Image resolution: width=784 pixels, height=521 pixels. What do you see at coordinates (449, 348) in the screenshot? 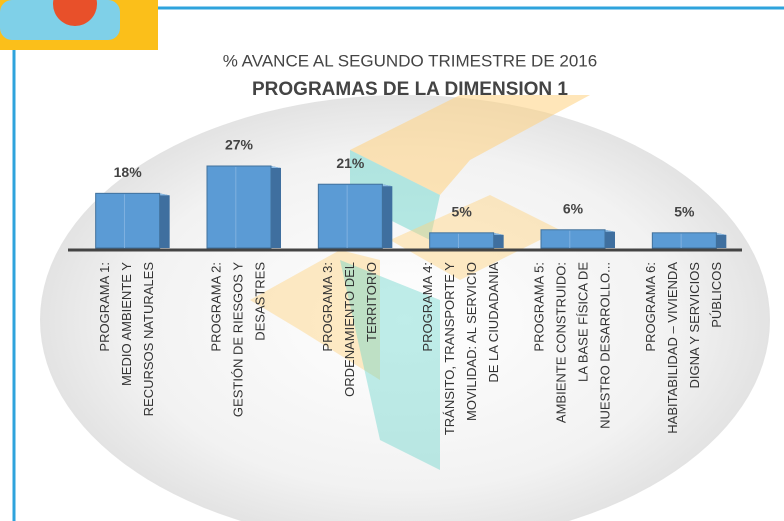
I see `x-tick-label: TRÁNSITO, TRANSPORTE Y` at bounding box center [449, 348].